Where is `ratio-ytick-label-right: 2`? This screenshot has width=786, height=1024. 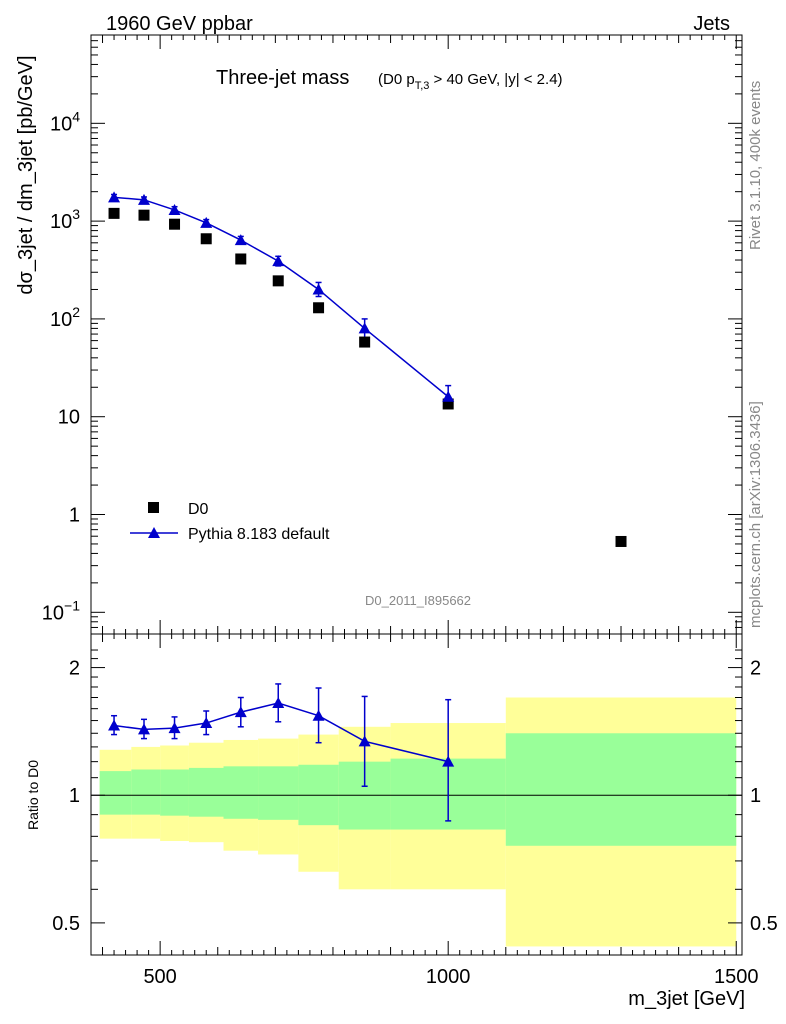 ratio-ytick-label-right: 2 is located at coordinates (755, 669).